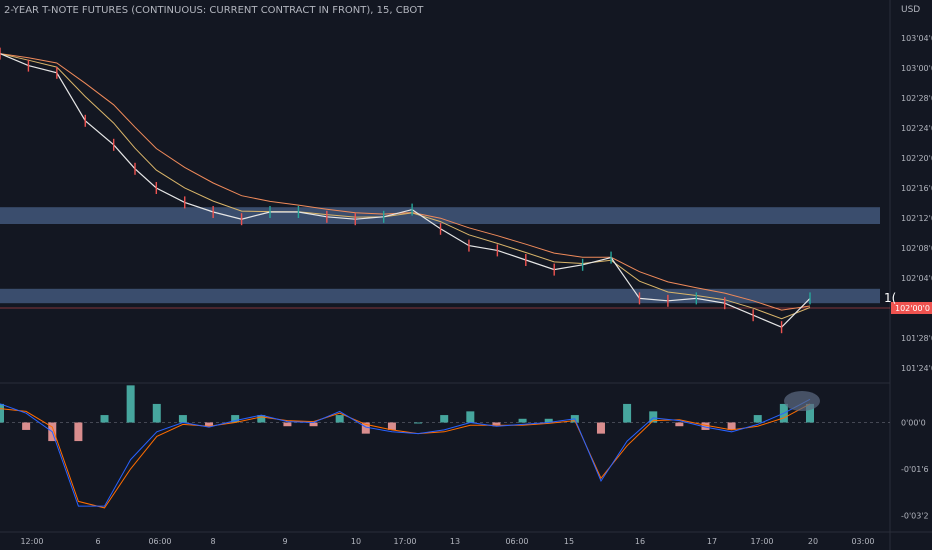 The width and height of the screenshot is (932, 550). I want to click on x-tick-label: 16, so click(640, 541).